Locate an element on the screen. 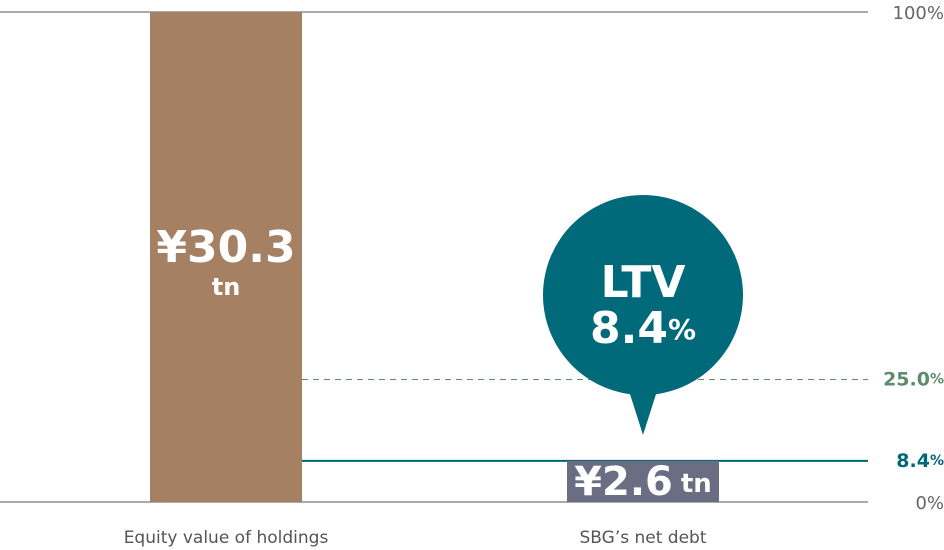 The image size is (944, 550). callout-title: LTV is located at coordinates (643, 282).